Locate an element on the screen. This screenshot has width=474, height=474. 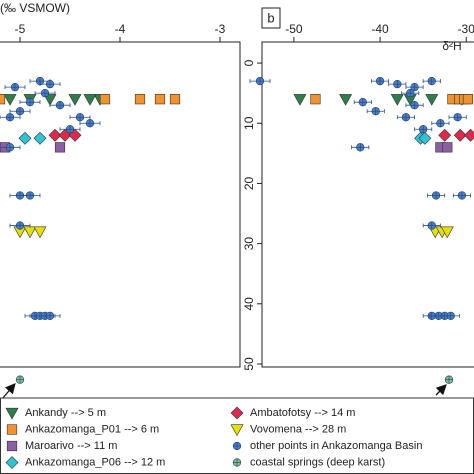
y-tick-label: 20 is located at coordinates (249, 183).